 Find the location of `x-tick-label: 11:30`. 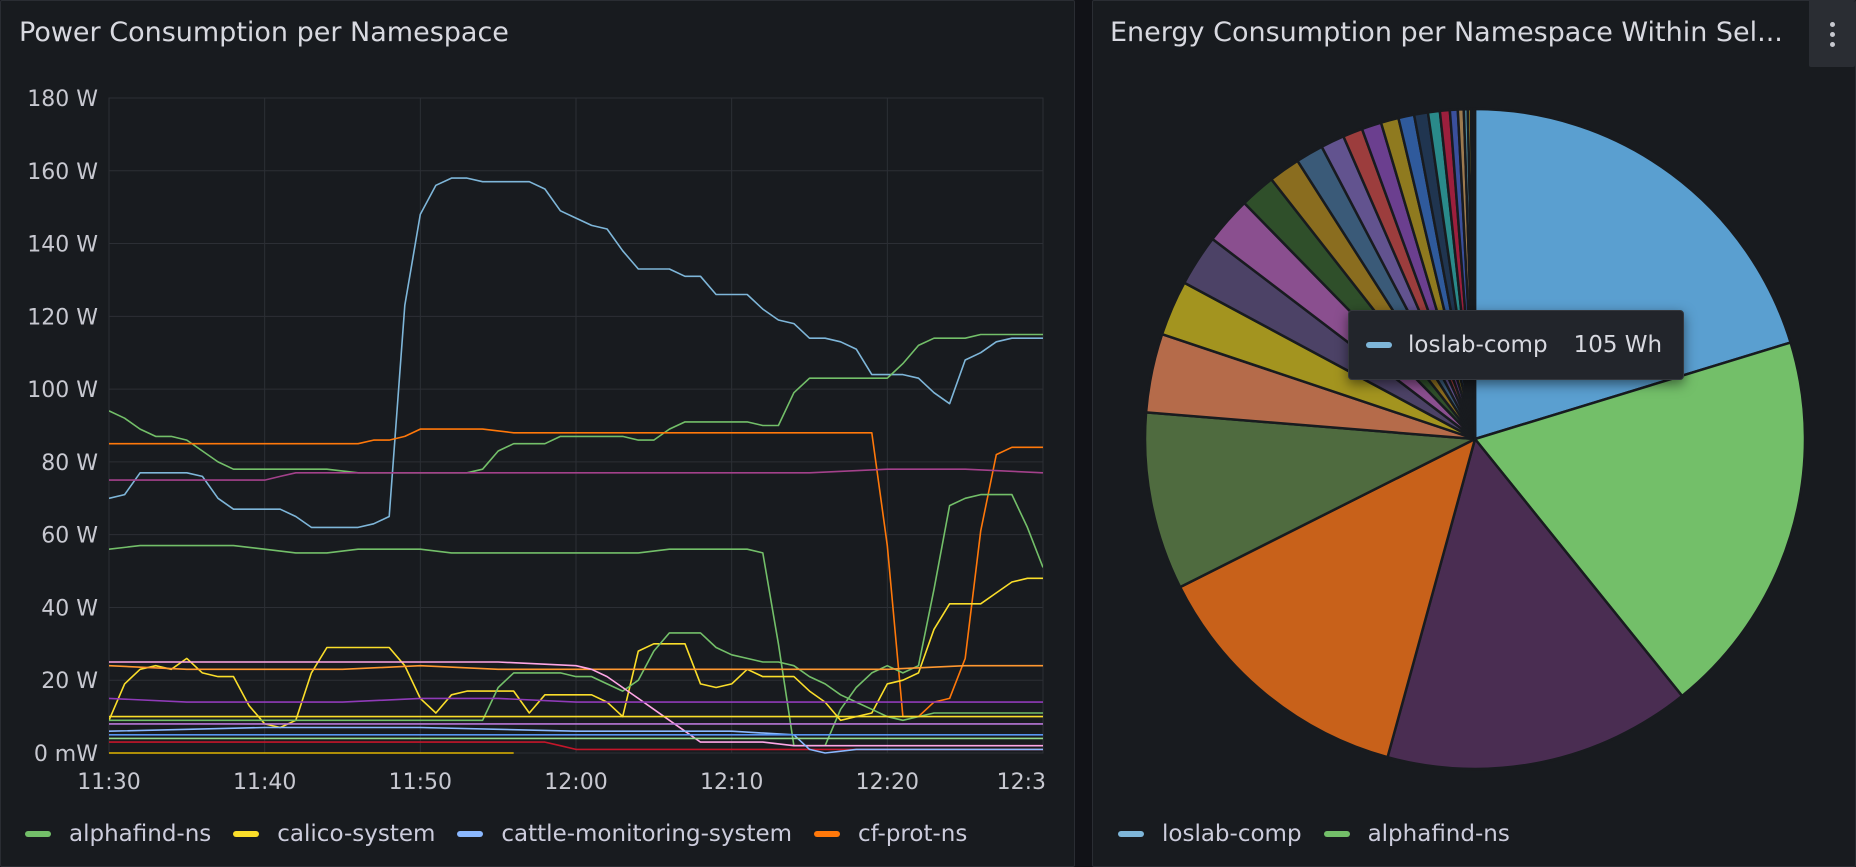

x-tick-label: 11:30 is located at coordinates (108, 782).